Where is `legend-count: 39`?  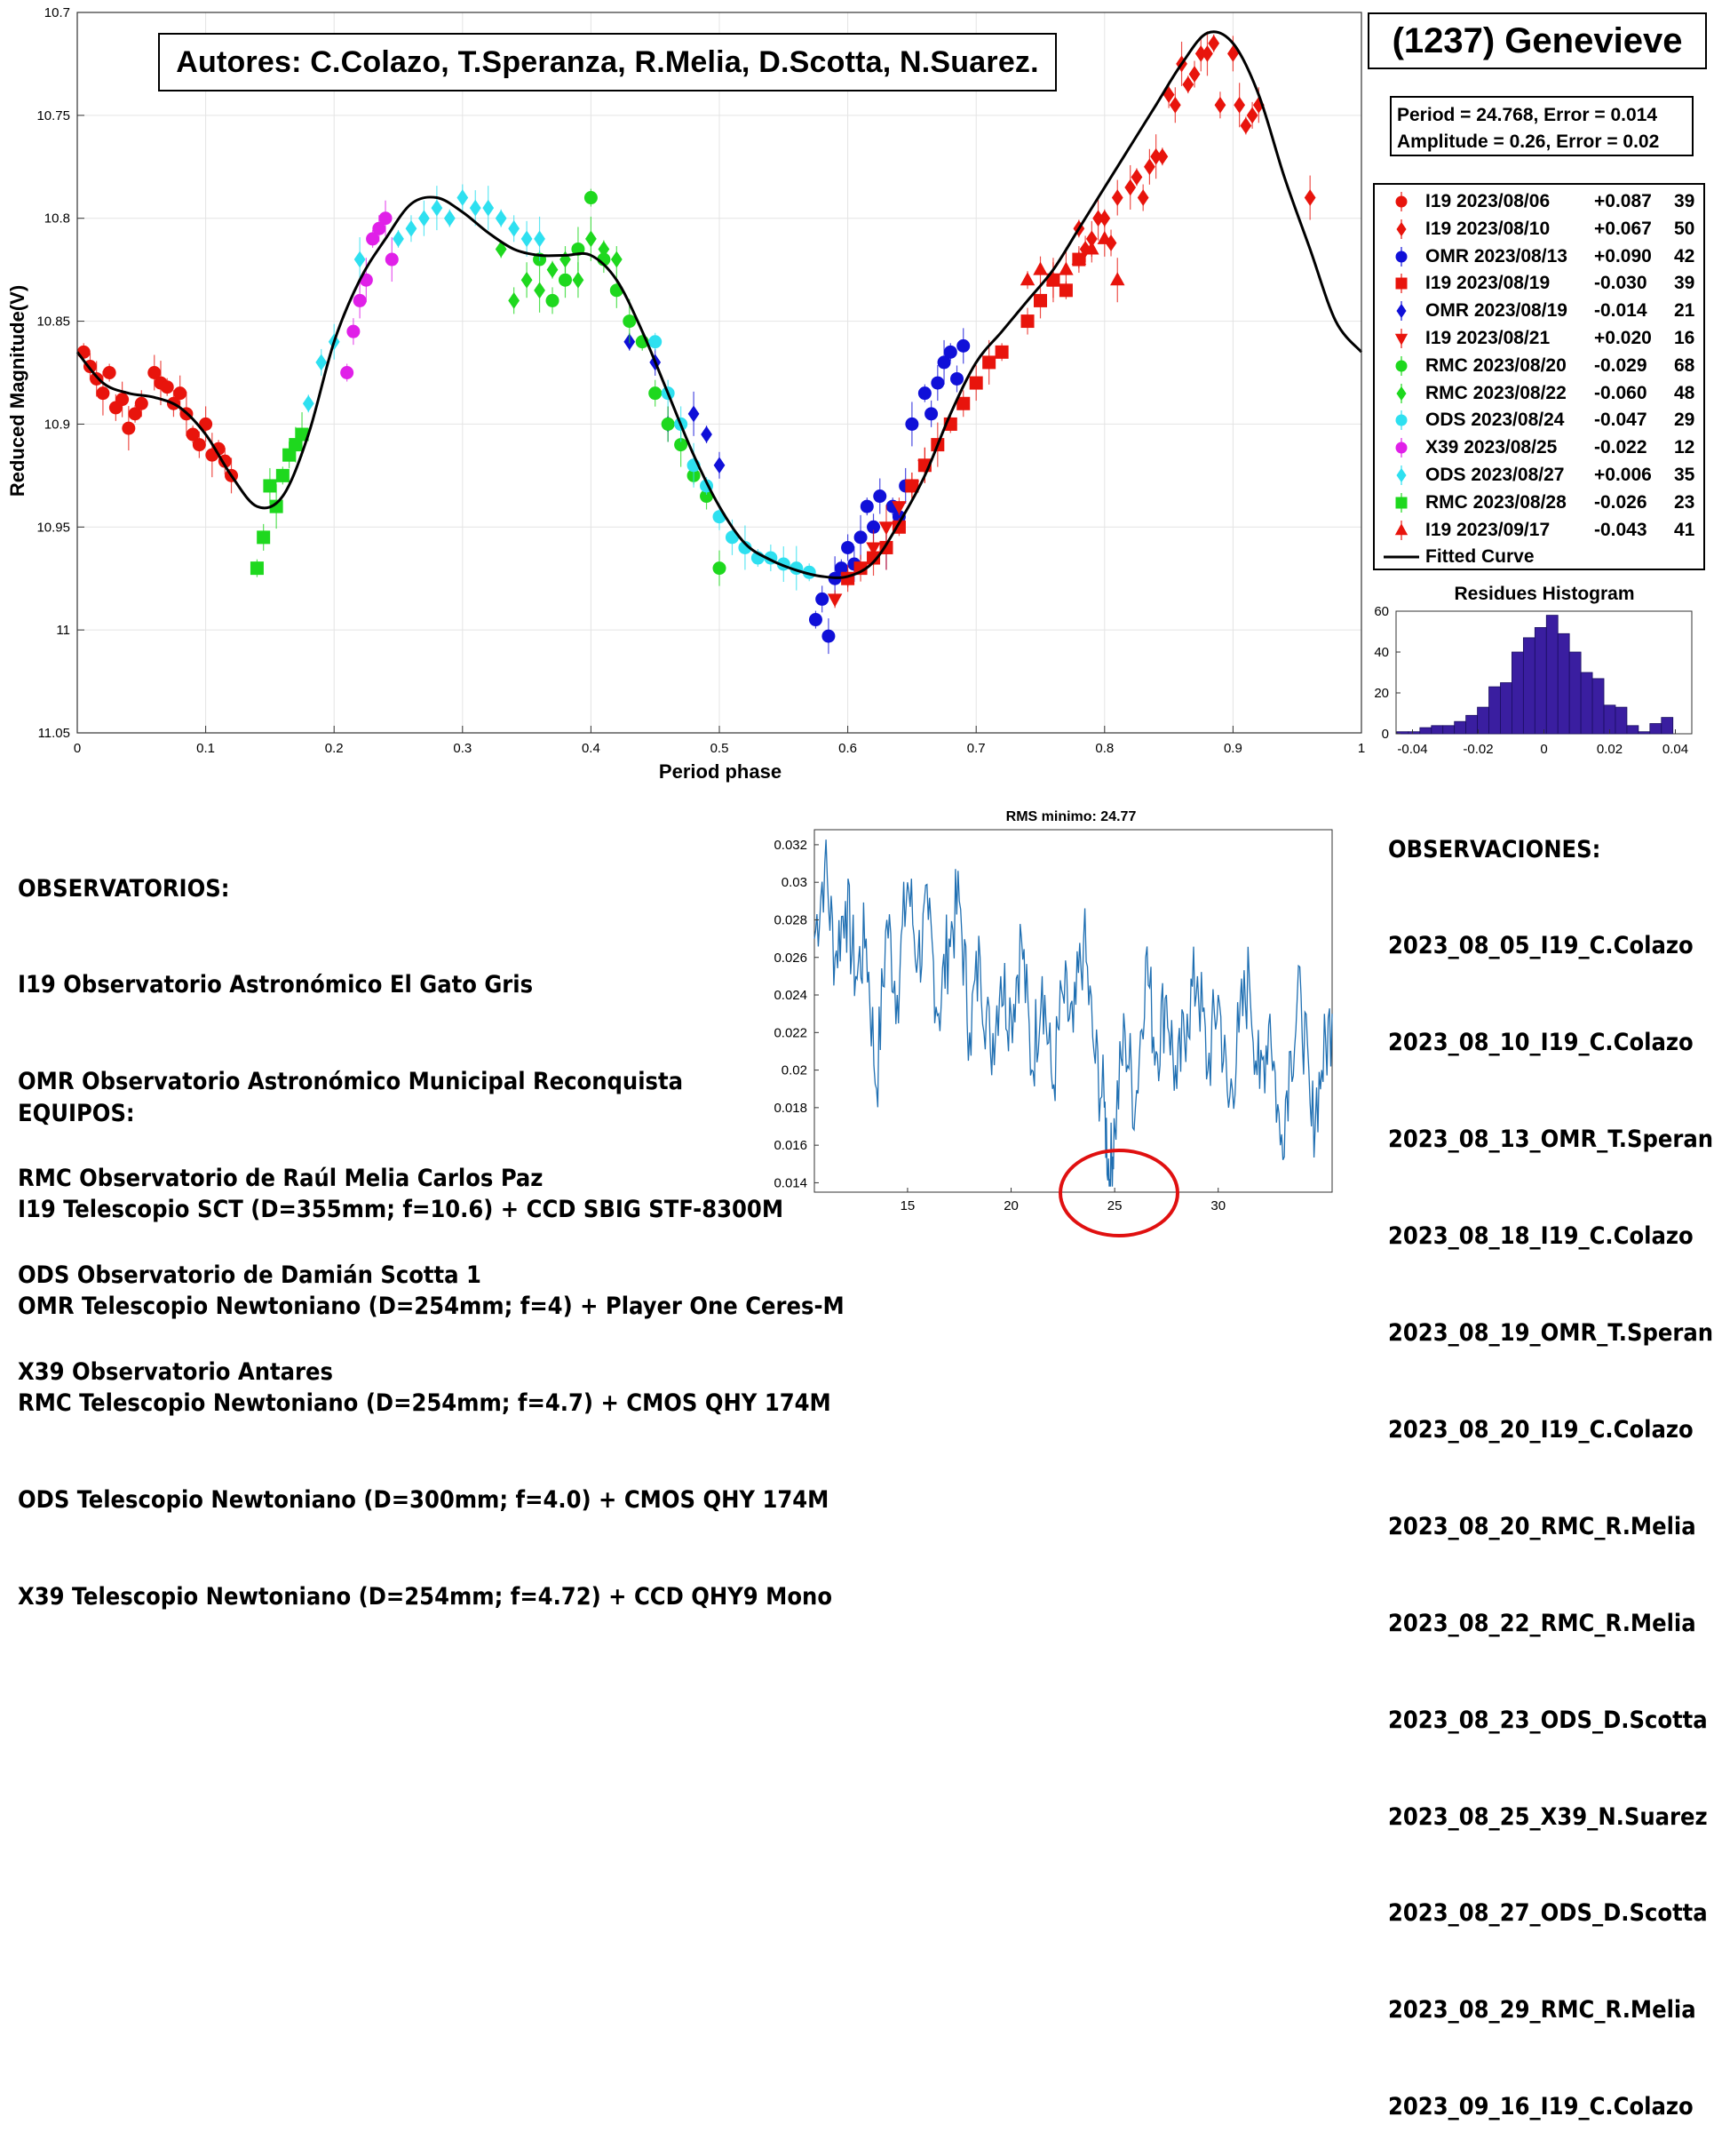 legend-count: 39 is located at coordinates (1685, 283).